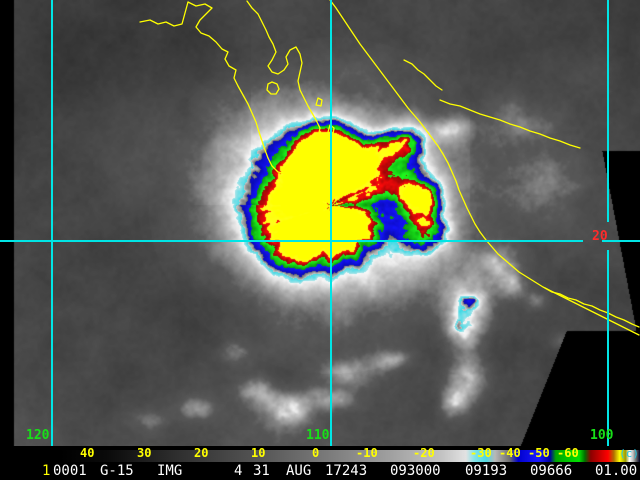  What do you see at coordinates (481, 453) in the screenshot?
I see `colorbar-tick-neg30: -30` at bounding box center [481, 453].